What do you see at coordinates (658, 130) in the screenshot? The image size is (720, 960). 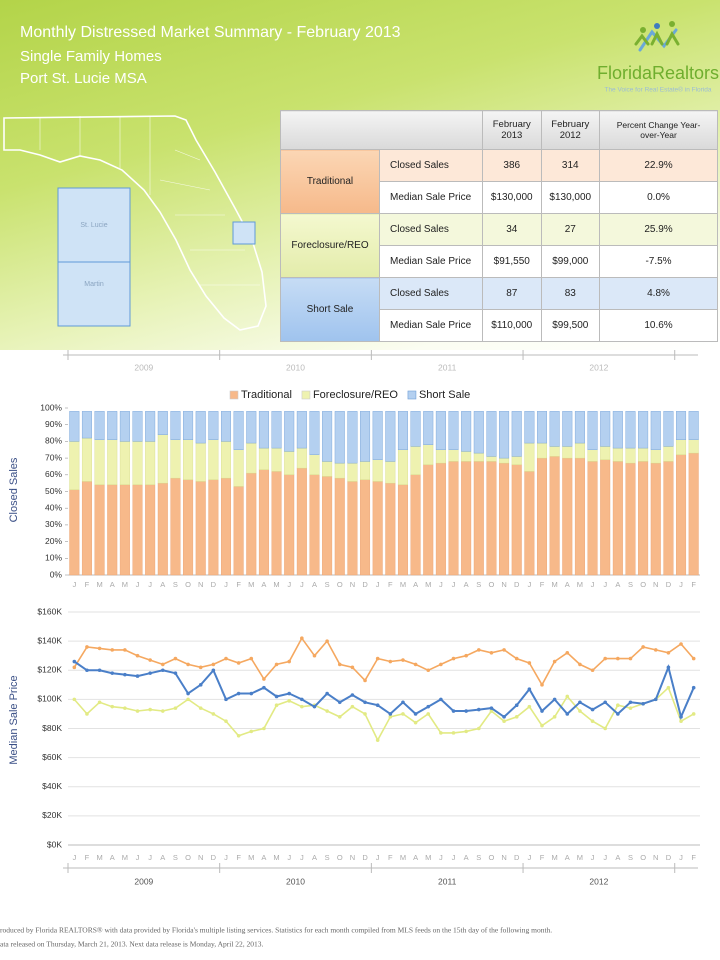 I see `column-header: Percent Change Year-over-Year` at bounding box center [658, 130].